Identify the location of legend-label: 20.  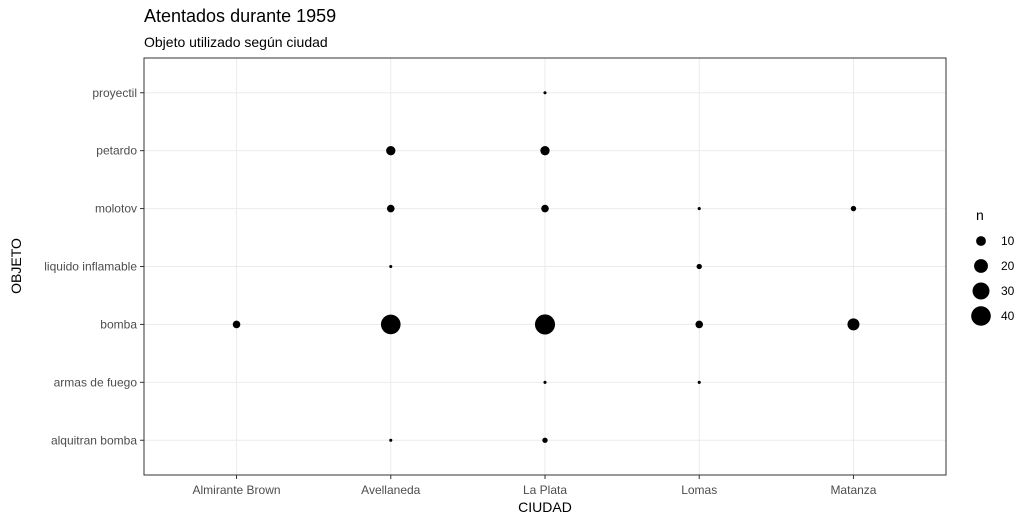
(1008, 266).